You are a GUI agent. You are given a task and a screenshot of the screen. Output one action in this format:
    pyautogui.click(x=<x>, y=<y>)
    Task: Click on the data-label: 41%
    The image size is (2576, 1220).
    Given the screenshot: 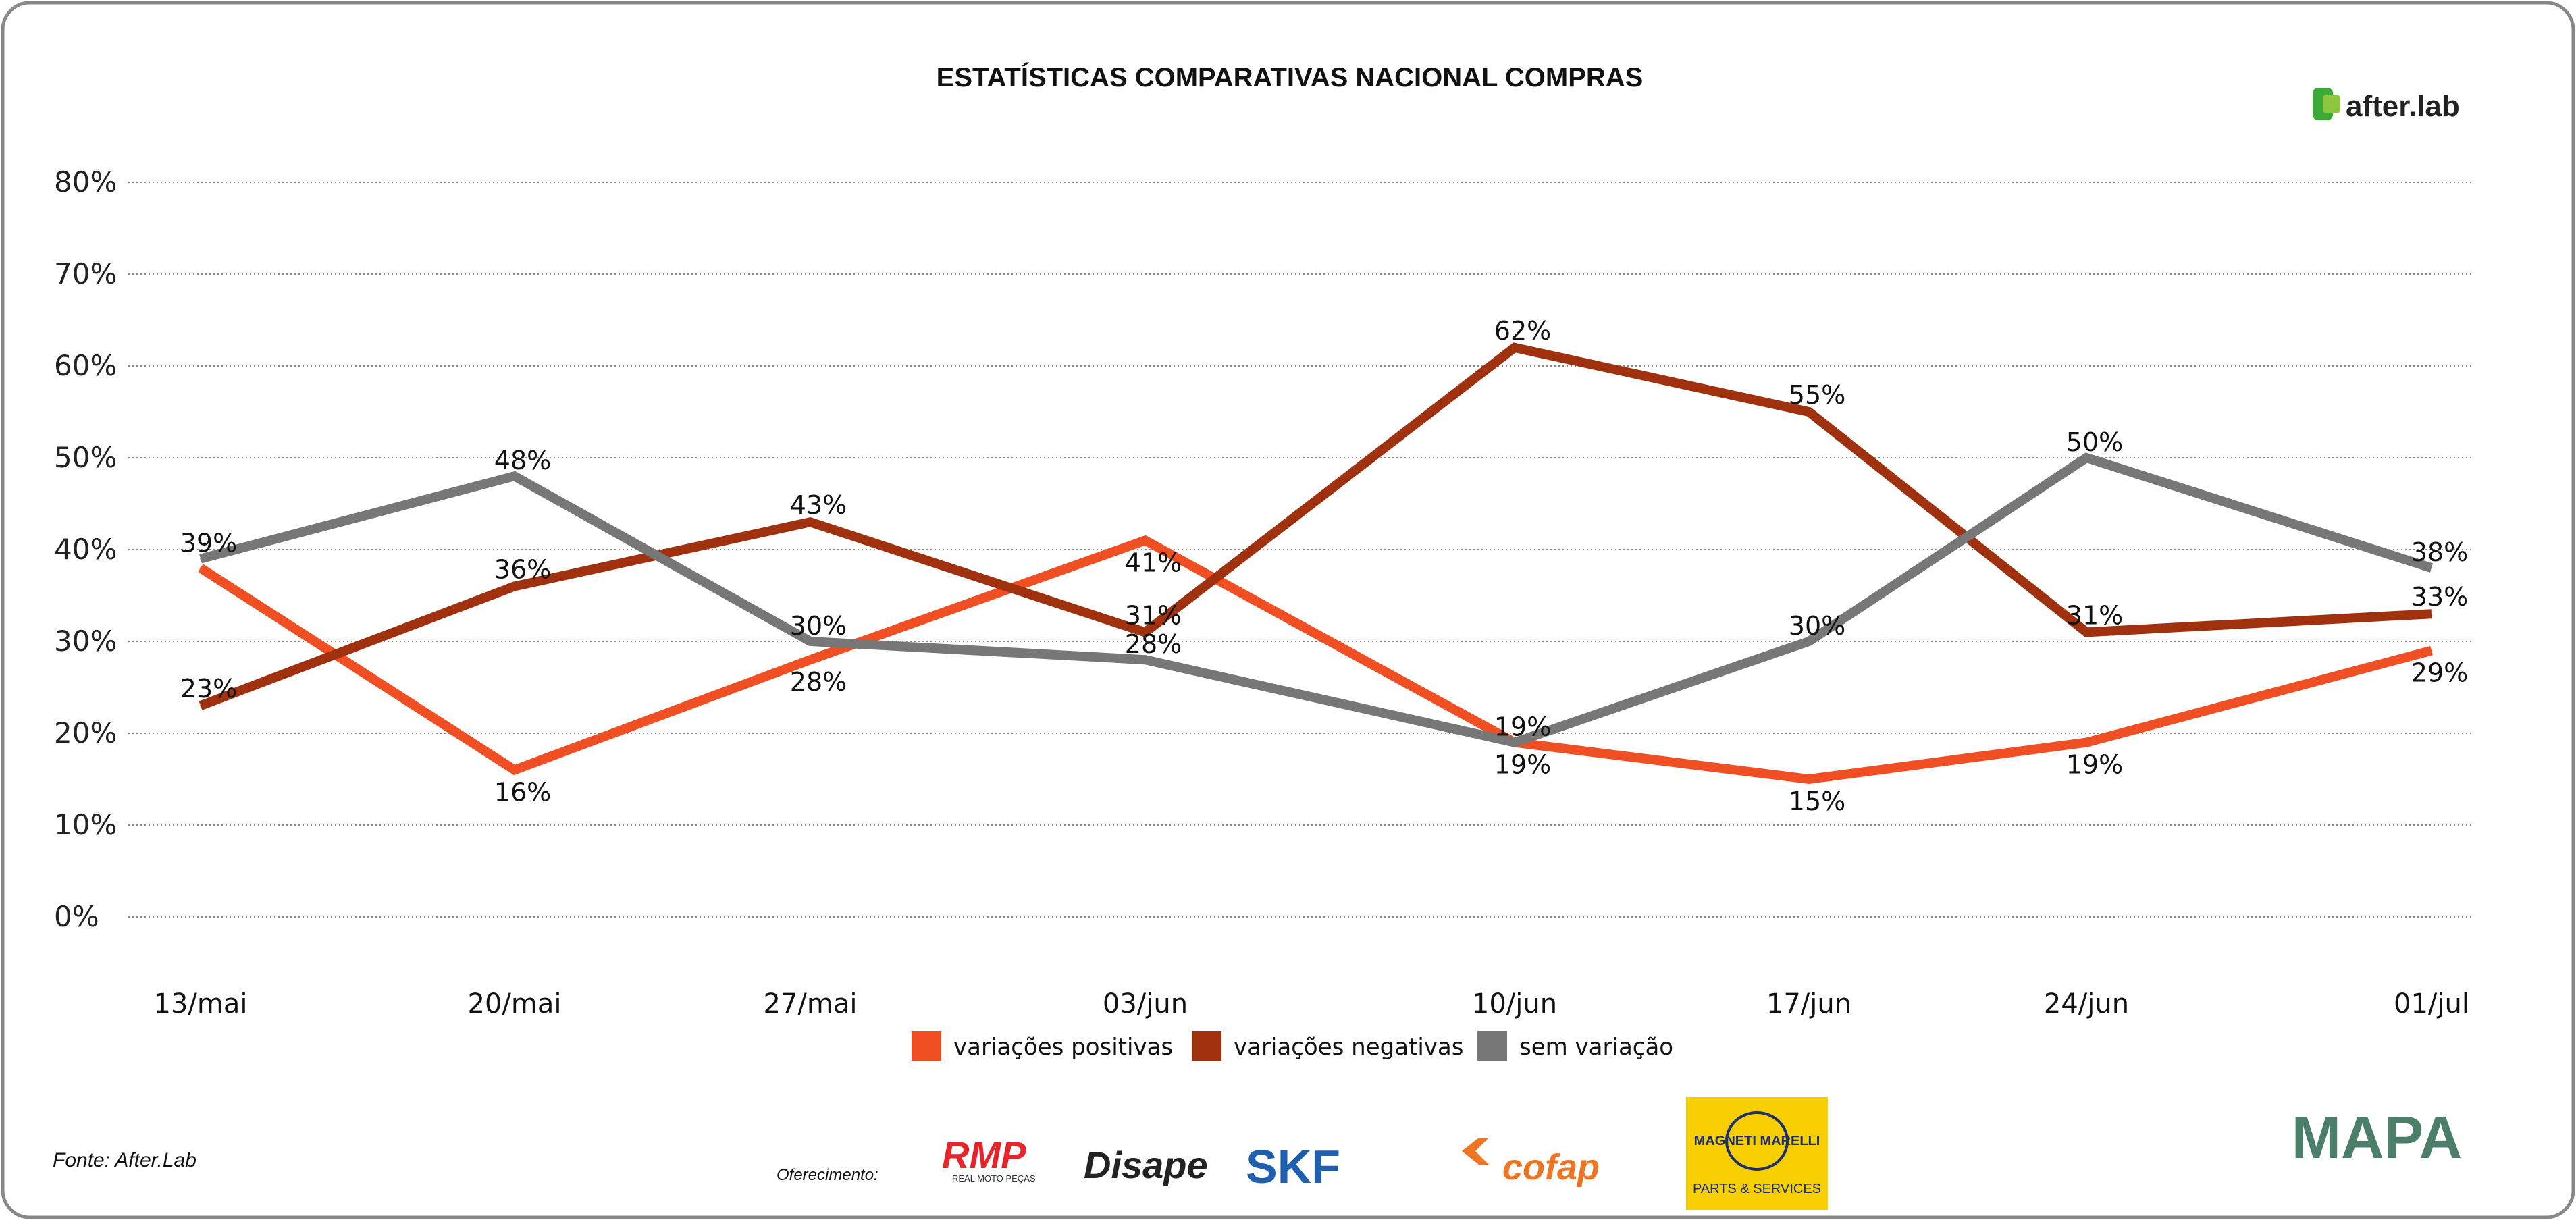 What is the action you would take?
    pyautogui.click(x=1153, y=562)
    